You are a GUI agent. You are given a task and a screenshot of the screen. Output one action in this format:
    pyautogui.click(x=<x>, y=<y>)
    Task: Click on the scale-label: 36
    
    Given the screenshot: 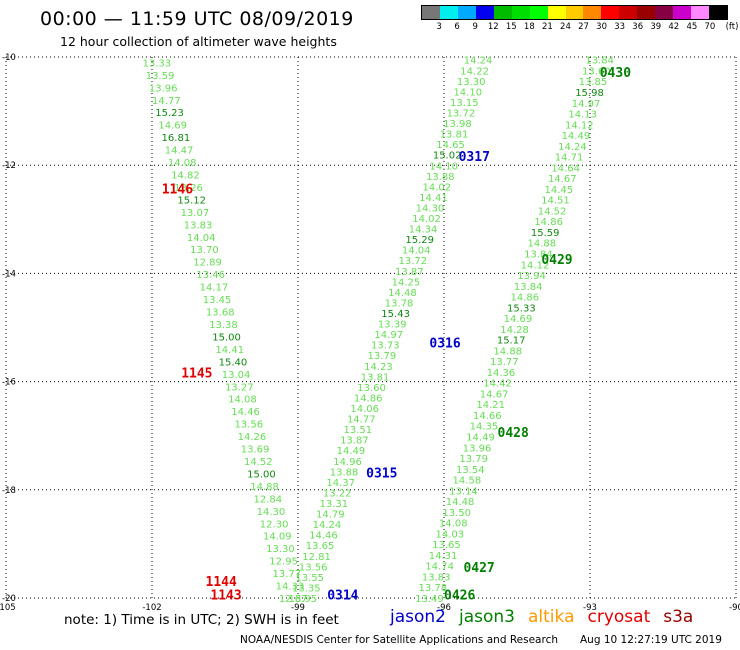 What is the action you would take?
    pyautogui.click(x=638, y=27)
    